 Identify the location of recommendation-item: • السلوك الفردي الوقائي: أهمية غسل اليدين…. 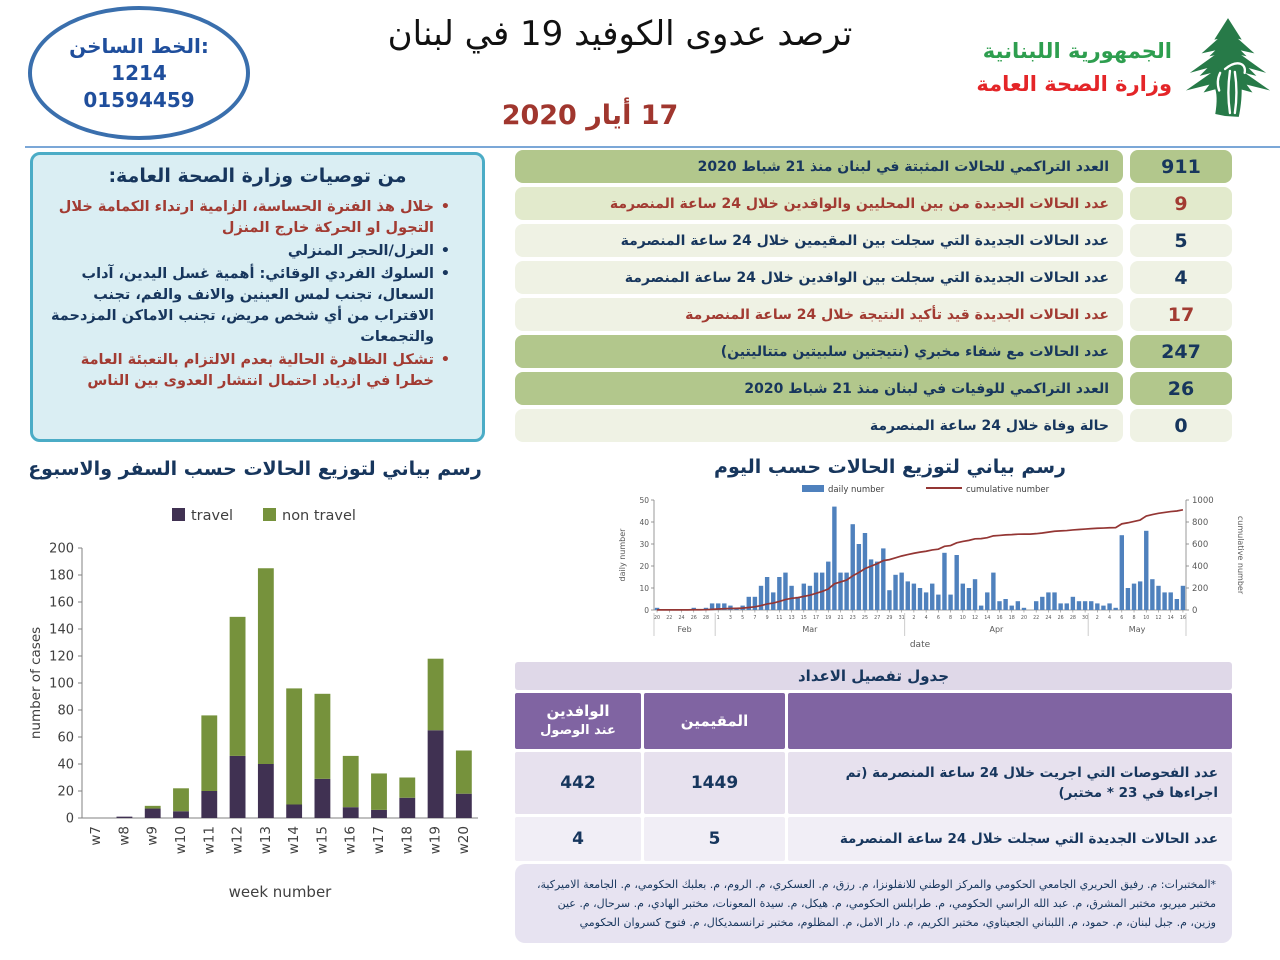
(250, 305).